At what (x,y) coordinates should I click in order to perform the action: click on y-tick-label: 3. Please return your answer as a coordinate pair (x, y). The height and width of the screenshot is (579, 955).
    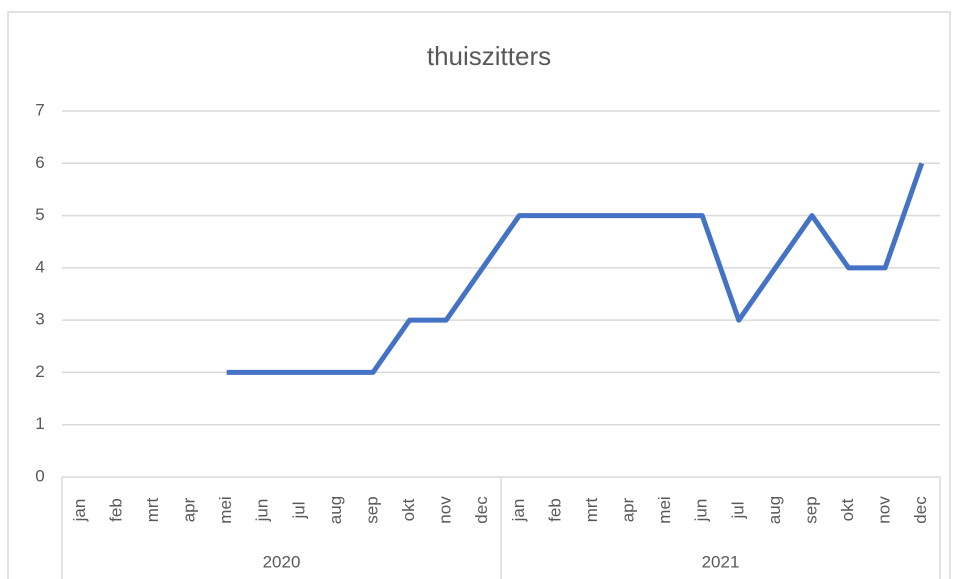
    Looking at the image, I should click on (39, 319).